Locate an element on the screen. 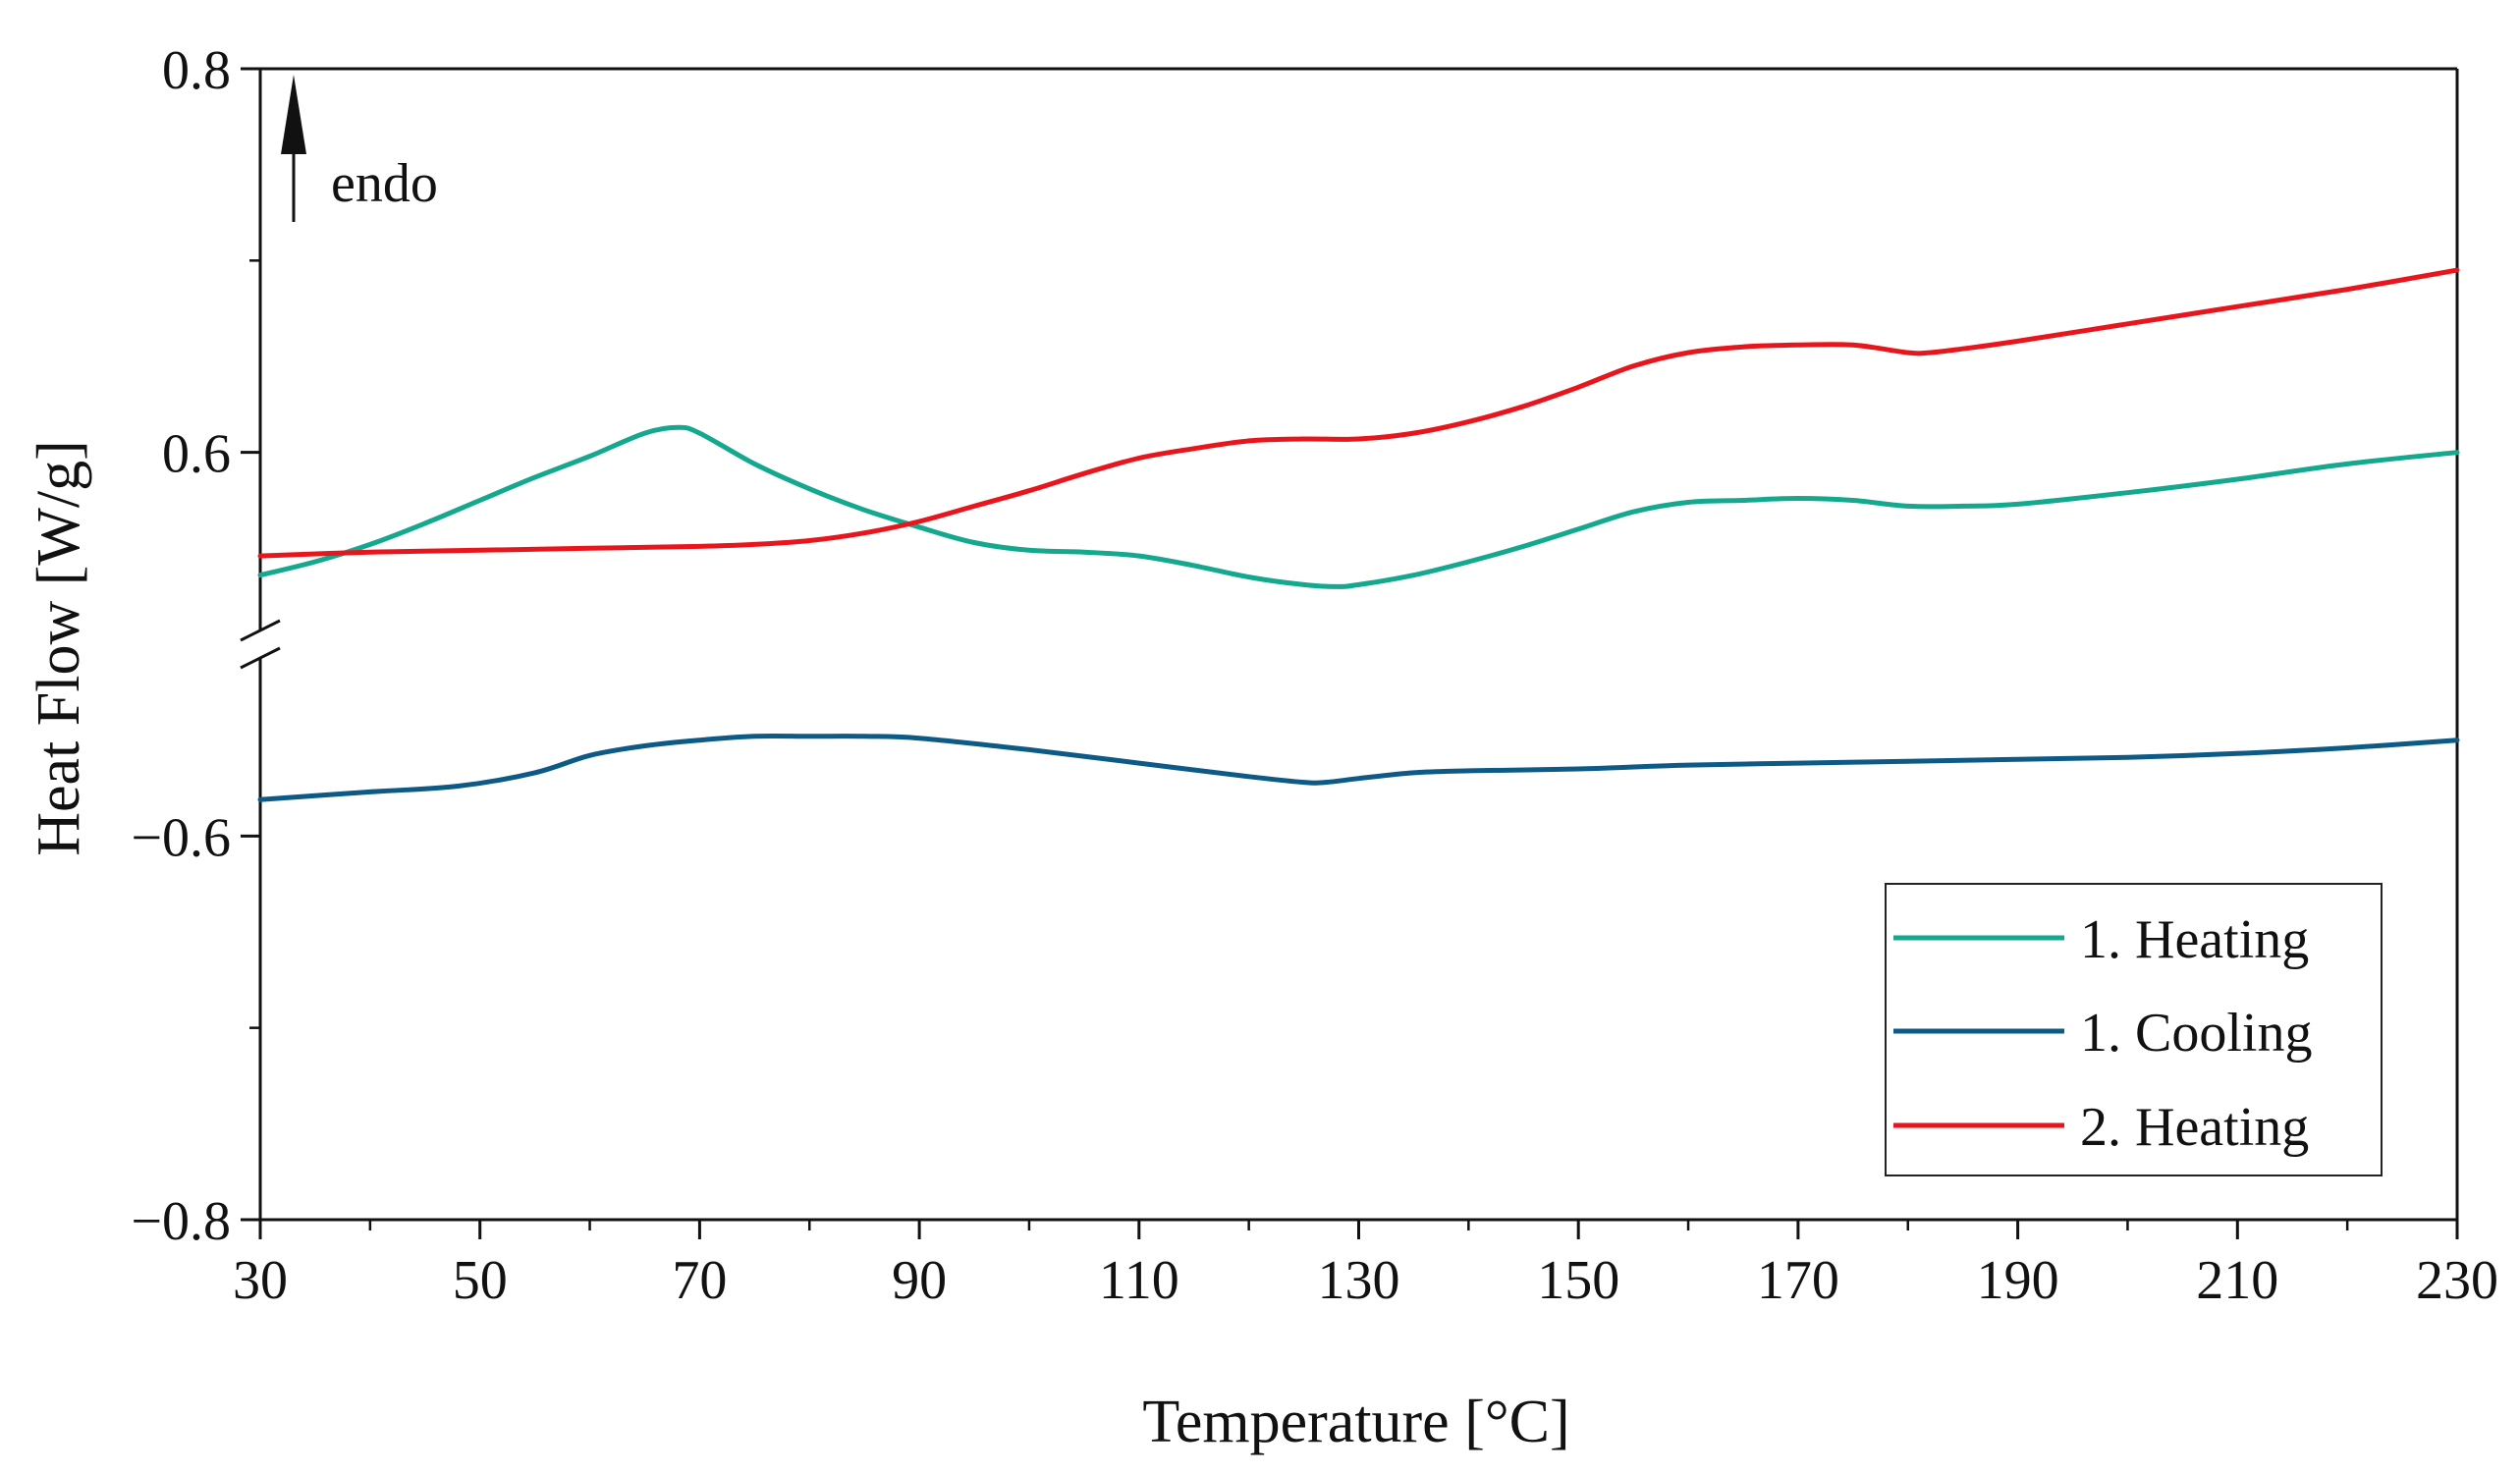 The height and width of the screenshot is (1475, 2520). y-axis-label: Heat Flow [W/g] is located at coordinates (59, 648).